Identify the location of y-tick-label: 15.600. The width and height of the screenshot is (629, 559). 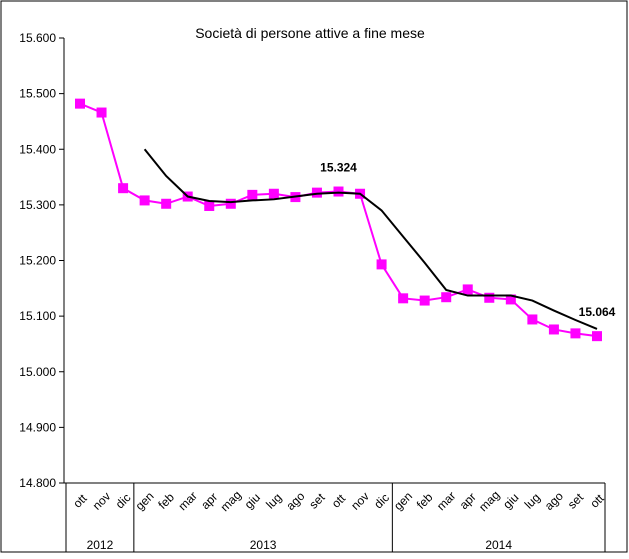
(37, 38).